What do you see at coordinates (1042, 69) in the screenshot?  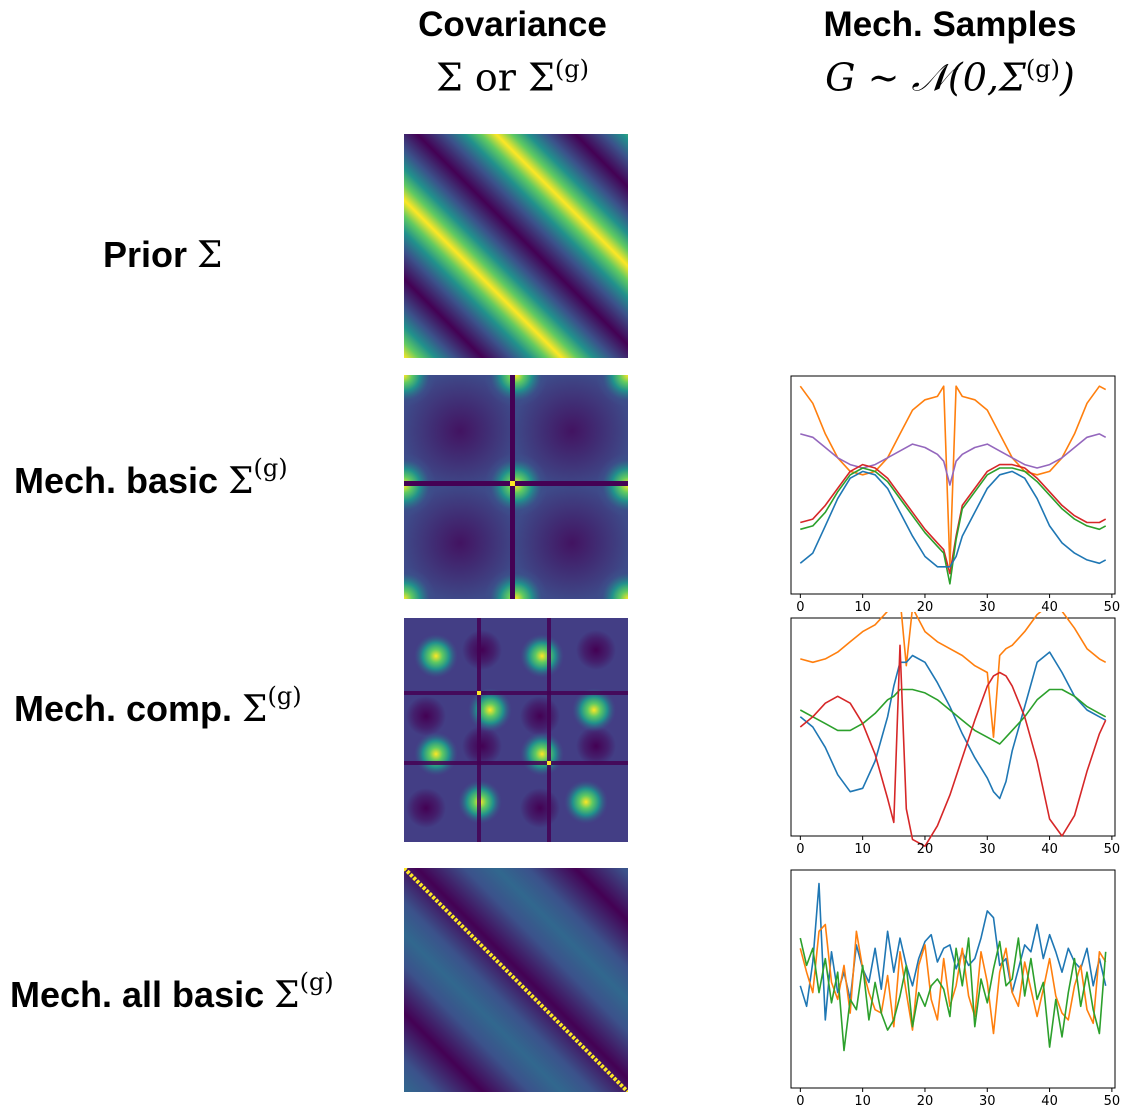 I see `samples-formula-sup: (g)` at bounding box center [1042, 69].